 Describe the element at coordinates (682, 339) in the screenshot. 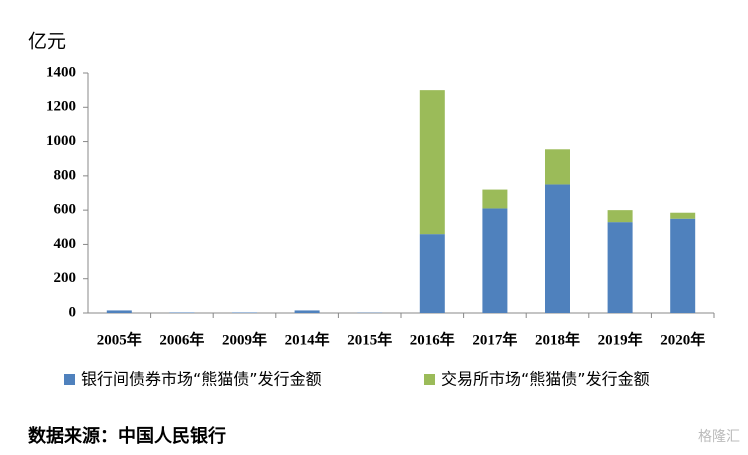

I see `x-tick-label: 2020年` at that location.